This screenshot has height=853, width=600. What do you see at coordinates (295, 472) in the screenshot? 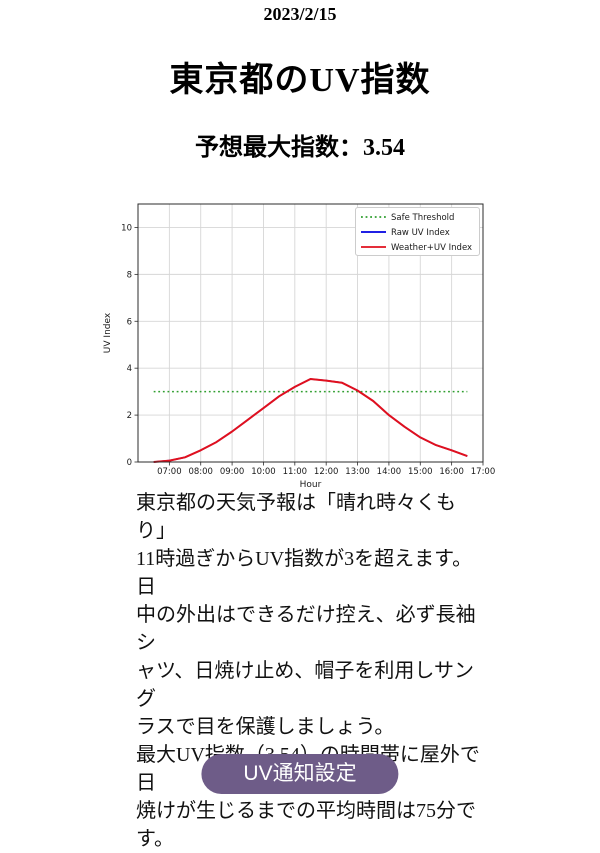
I see `svg-text: 11:00` at bounding box center [295, 472].